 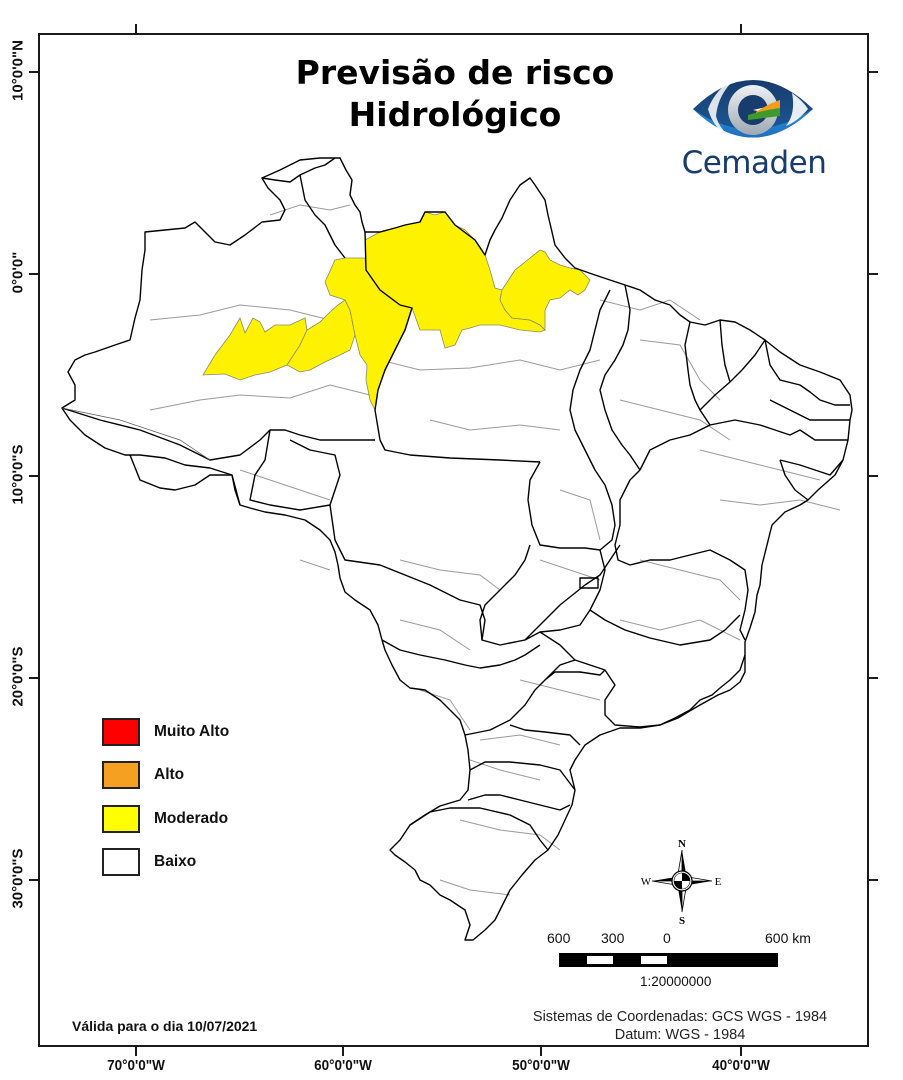 I want to click on legend-item-muito-alto: Muito Alto, so click(x=165, y=732).